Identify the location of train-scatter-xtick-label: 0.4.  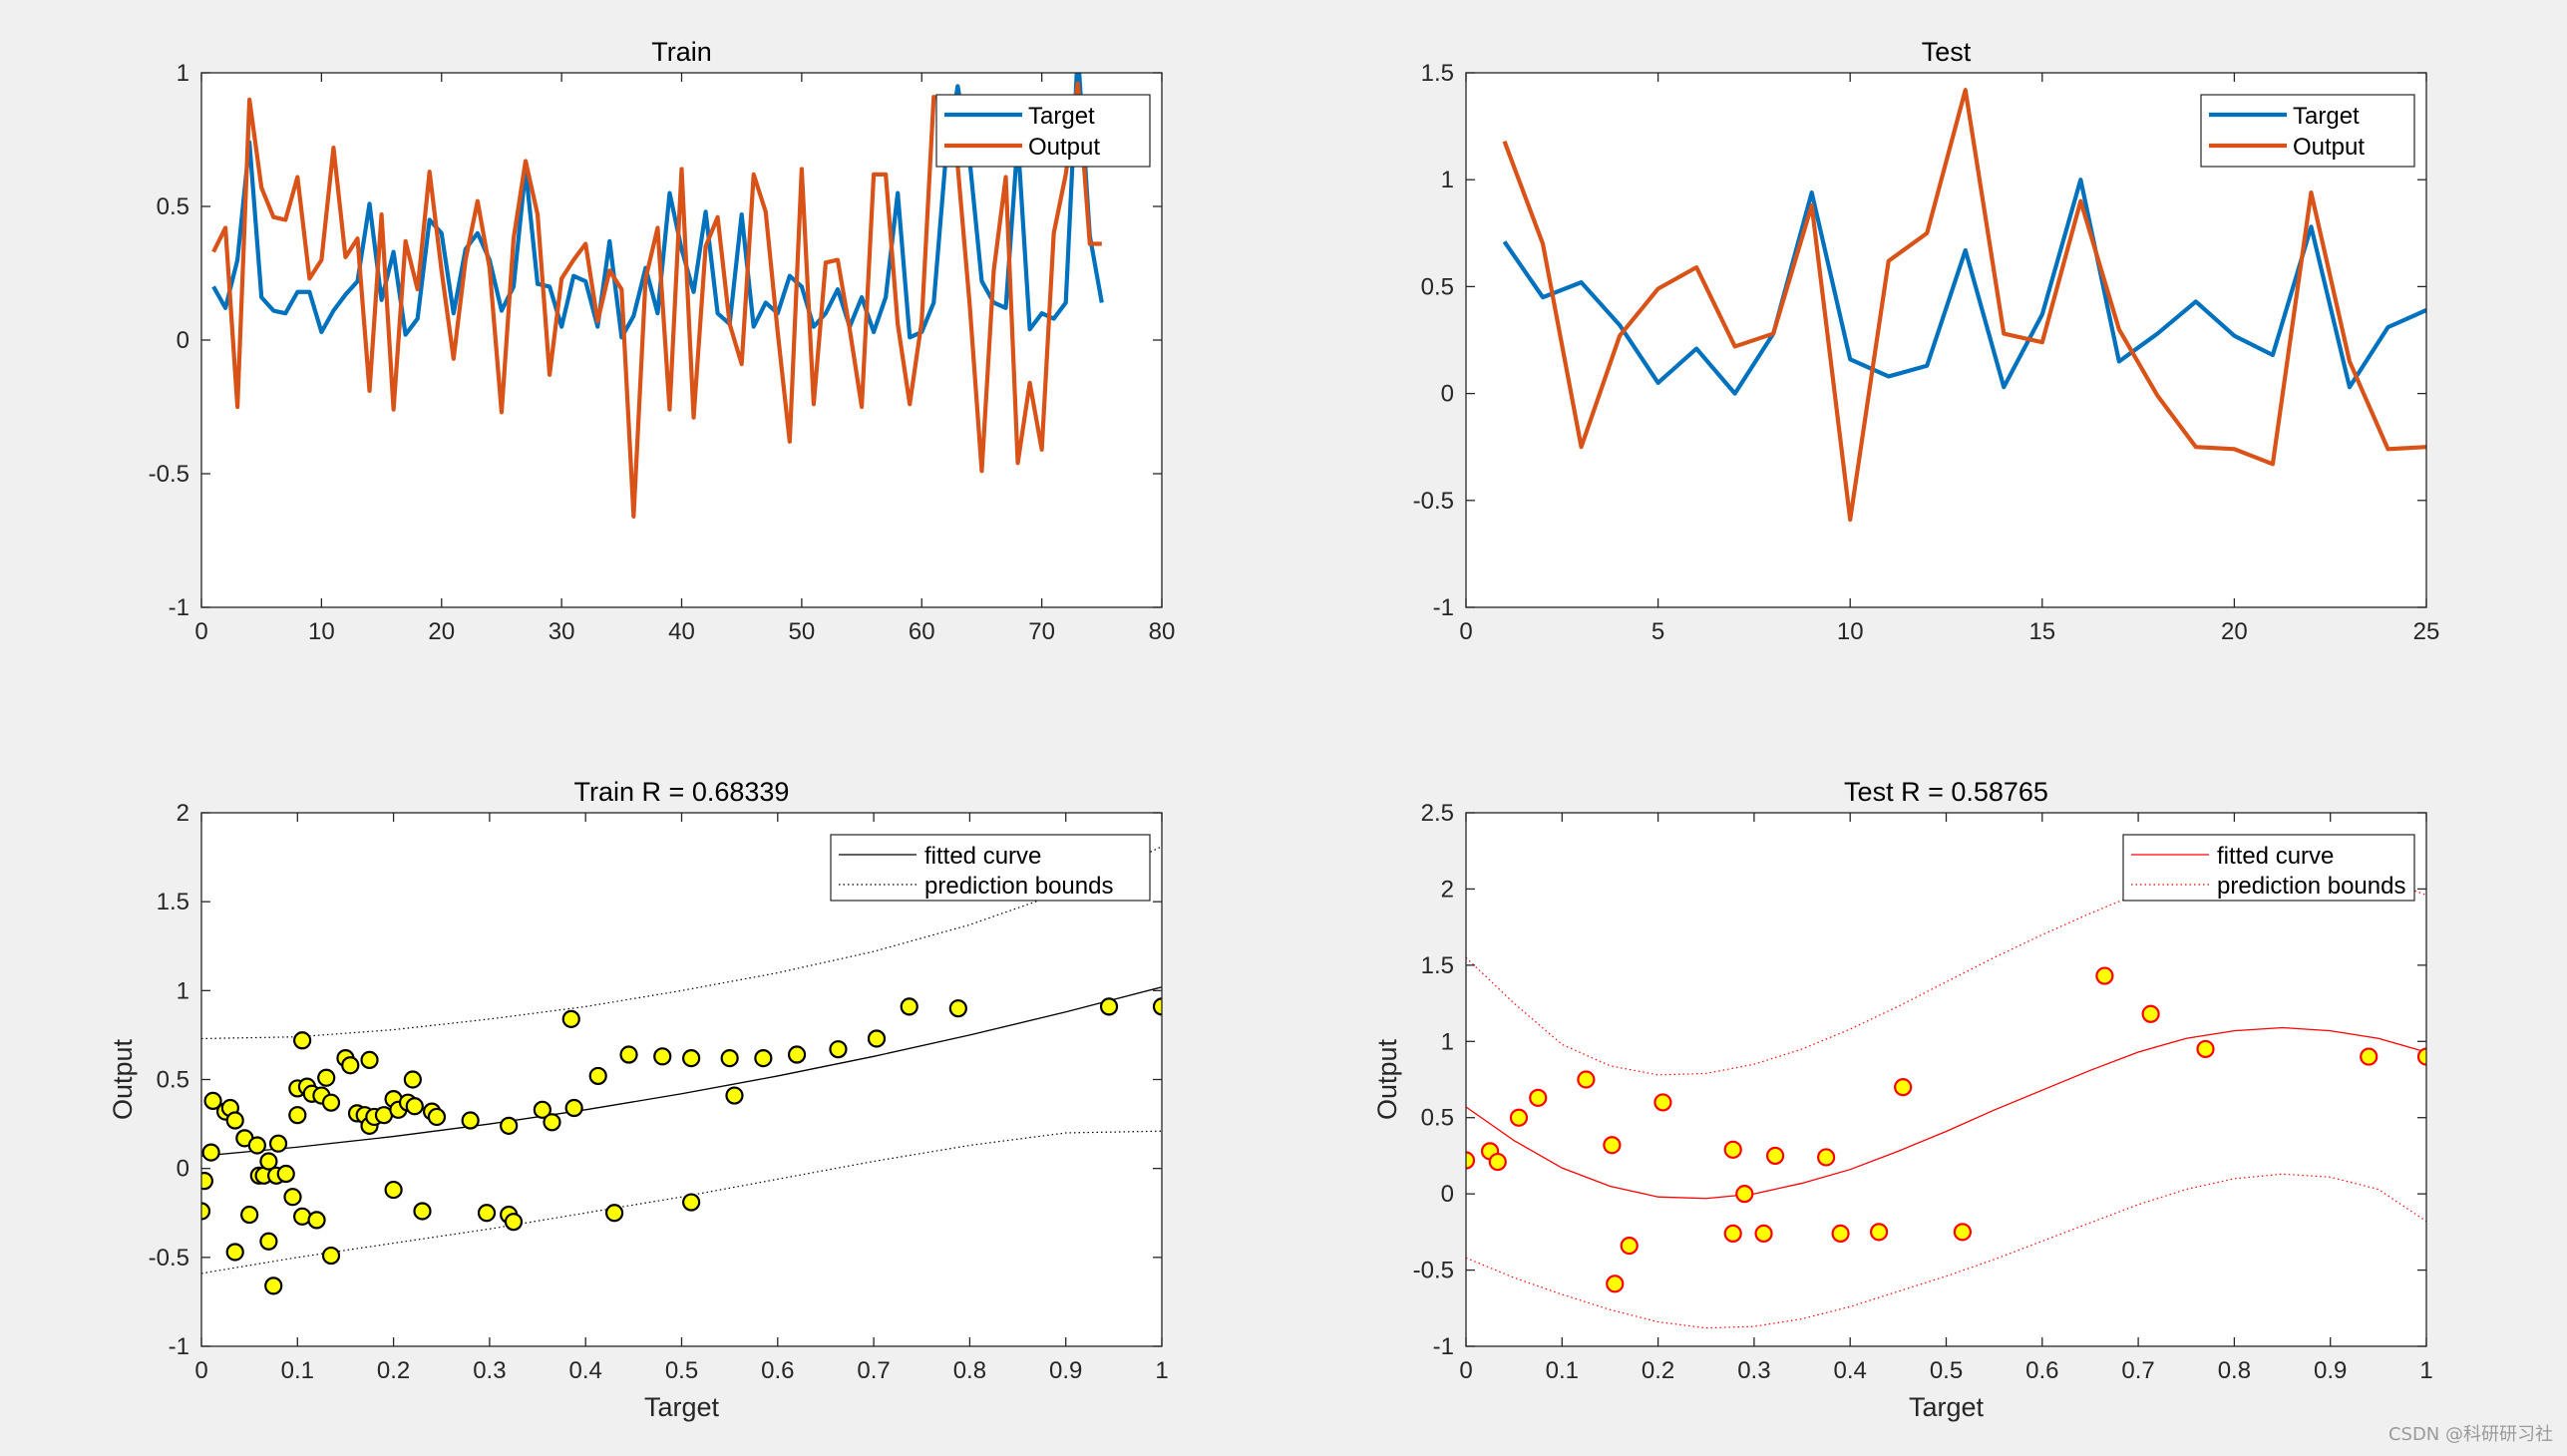
(585, 1370).